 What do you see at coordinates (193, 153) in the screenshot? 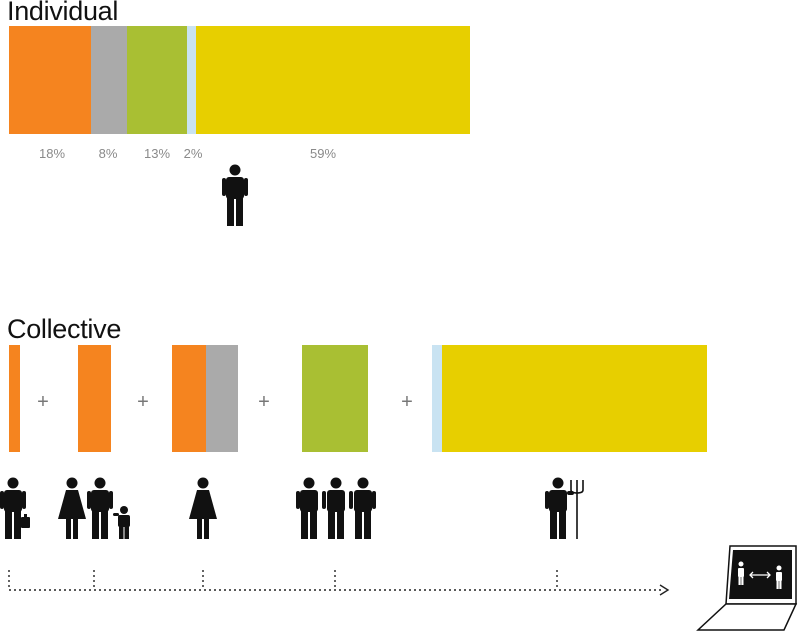
I see `individual-label-lightblue: 2%` at bounding box center [193, 153].